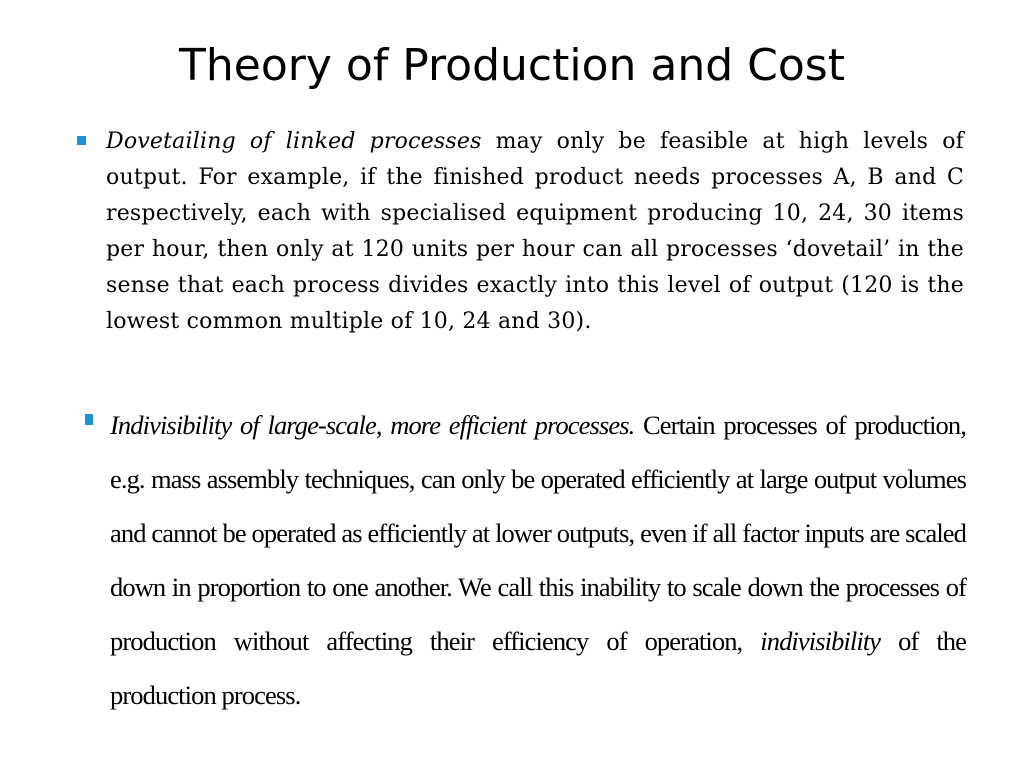 The width and height of the screenshot is (1024, 768). What do you see at coordinates (538, 668) in the screenshot?
I see `indivisibility-tail: of the production process.` at bounding box center [538, 668].